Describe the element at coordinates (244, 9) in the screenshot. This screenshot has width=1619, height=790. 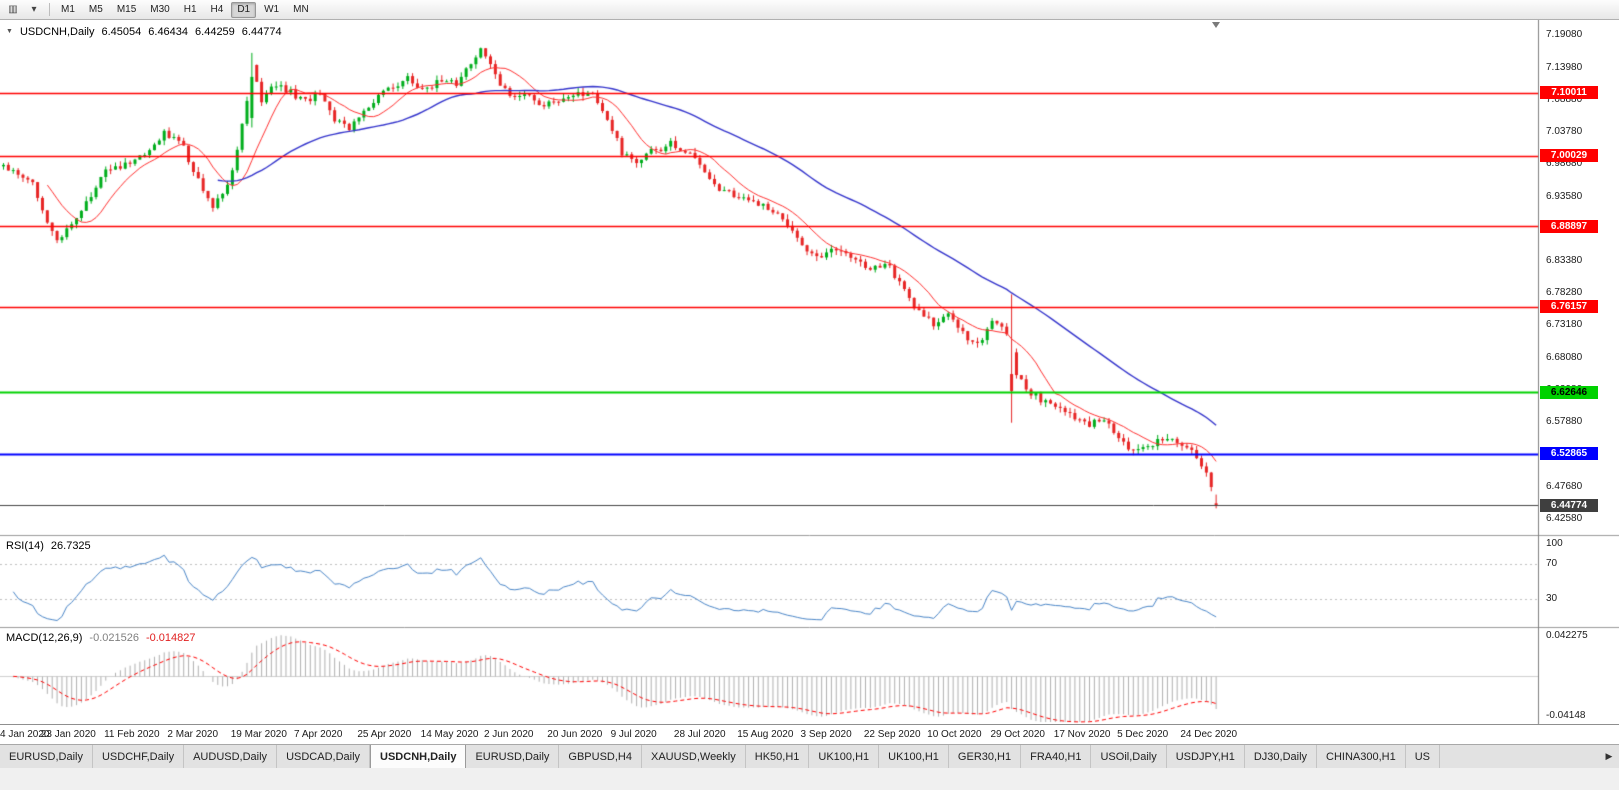
I see `timeframe-button-D1: D1` at that location.